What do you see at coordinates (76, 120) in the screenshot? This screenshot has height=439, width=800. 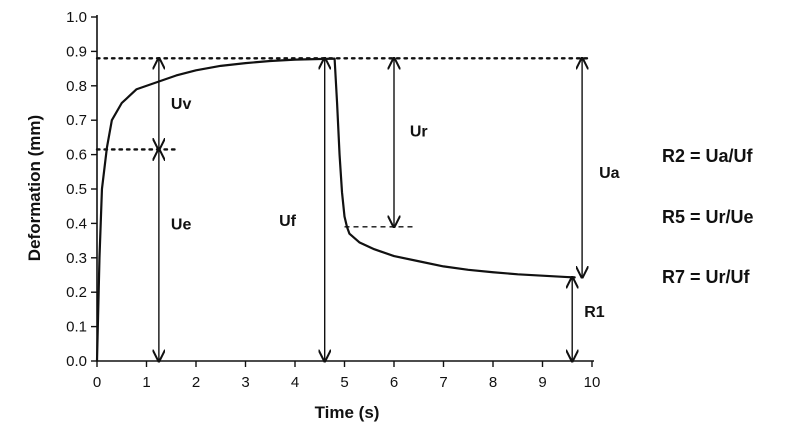 I see `y-tick-label: 0.7` at bounding box center [76, 120].